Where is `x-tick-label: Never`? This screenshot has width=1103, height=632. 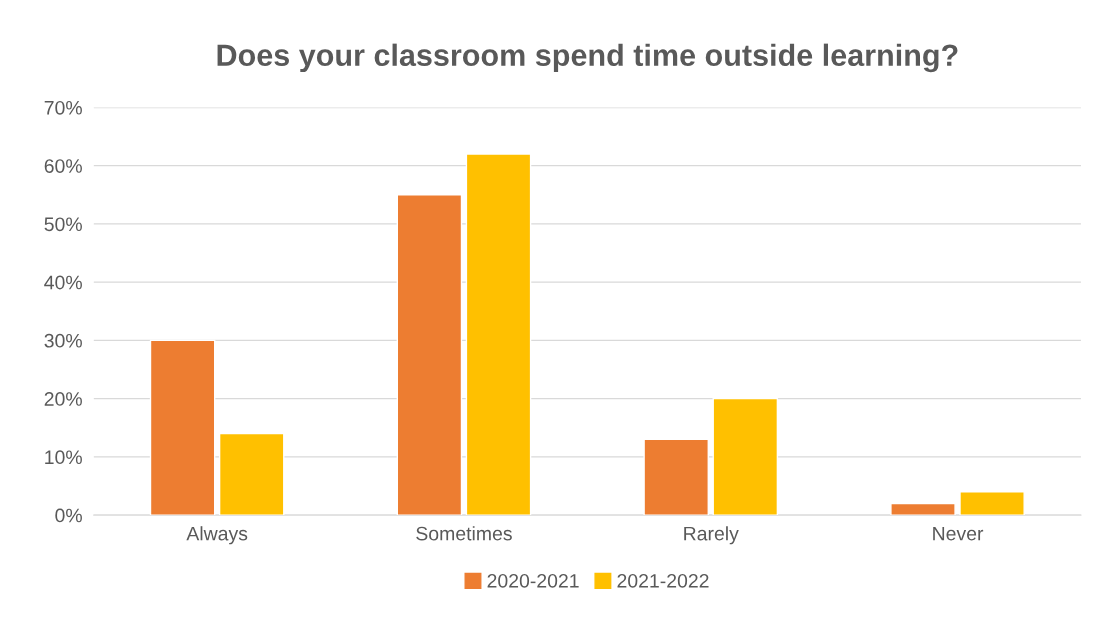
x-tick-label: Never is located at coordinates (958, 533).